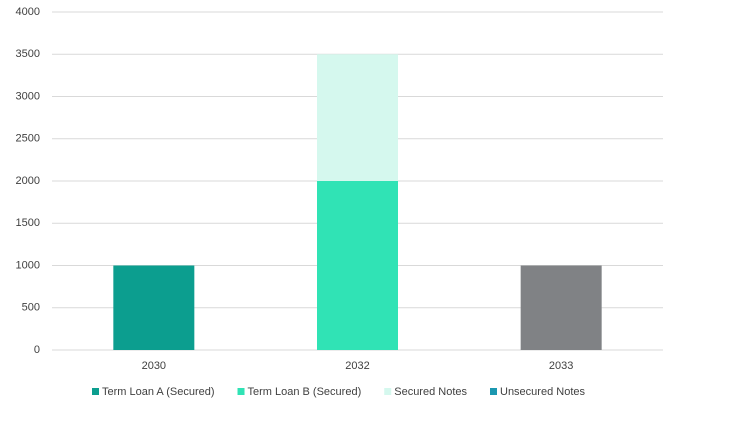  I want to click on x-tick-label: 2032, so click(357, 366).